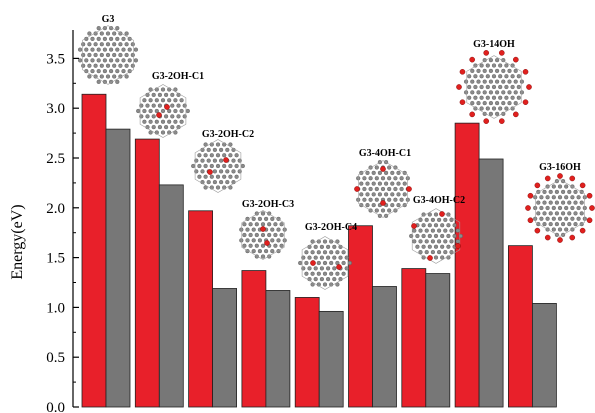 The width and height of the screenshot is (595, 413). Describe the element at coordinates (360, 316) in the screenshot. I see `bar-g3-4oh-c1-s1` at that location.